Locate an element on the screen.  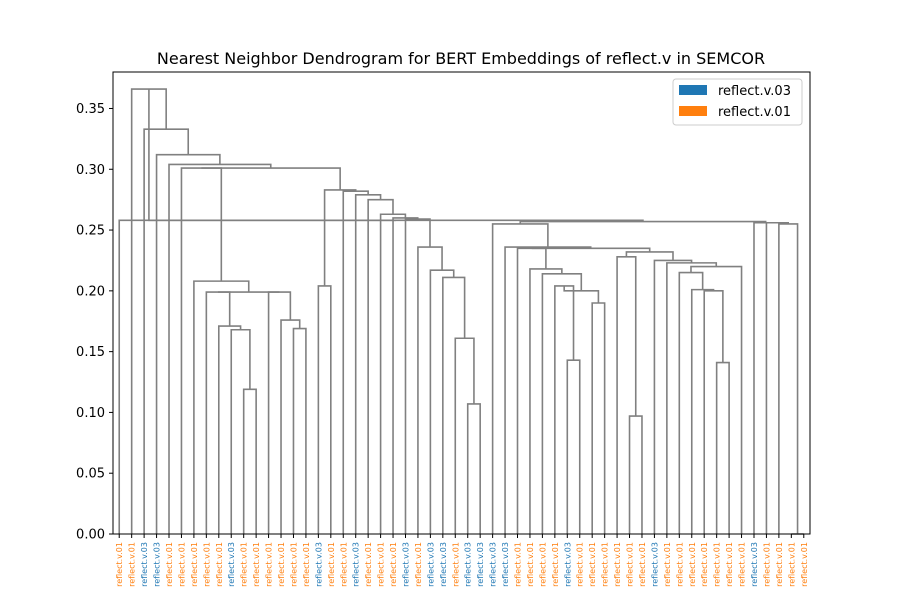
y-axis: 0.00 0.05 0.10 0.15 0.20 0.25 0.30 0.35 is located at coordinates (94, 322).